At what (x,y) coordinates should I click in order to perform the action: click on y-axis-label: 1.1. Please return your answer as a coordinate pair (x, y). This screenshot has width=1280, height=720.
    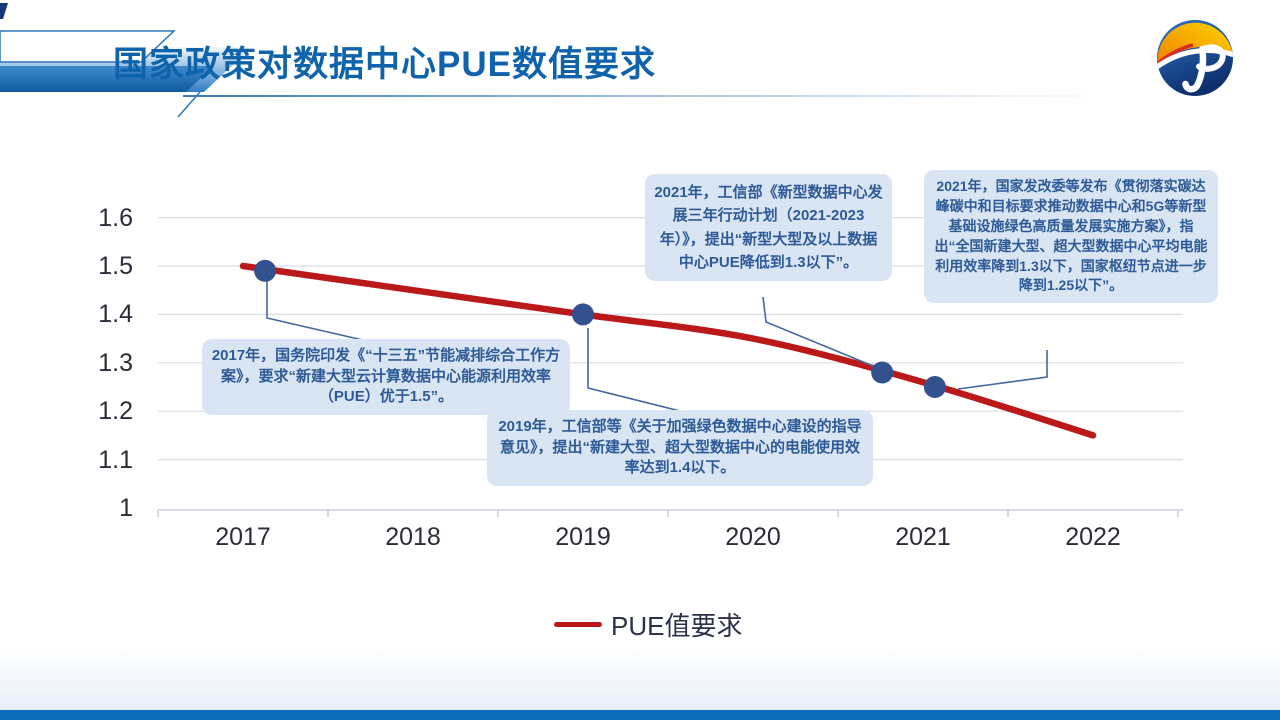
    Looking at the image, I should click on (115, 459).